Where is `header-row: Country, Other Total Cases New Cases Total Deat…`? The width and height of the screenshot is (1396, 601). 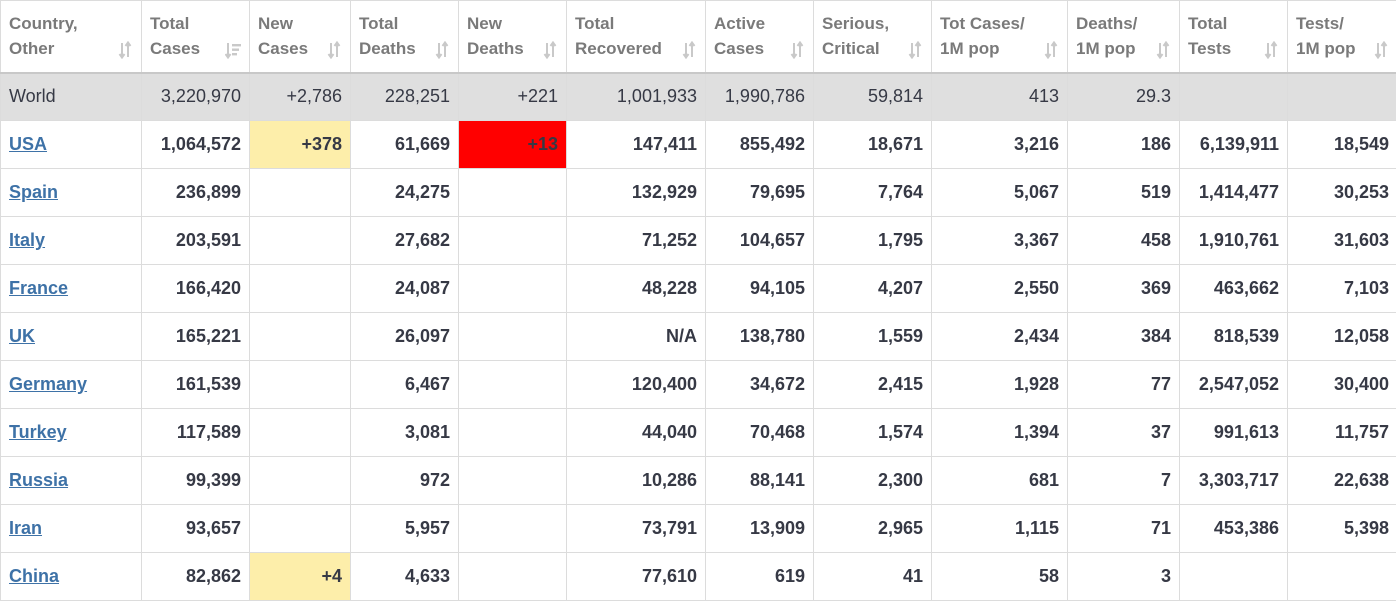
header-row: Country, Other Total Cases New Cases Total Deat… is located at coordinates (698, 36).